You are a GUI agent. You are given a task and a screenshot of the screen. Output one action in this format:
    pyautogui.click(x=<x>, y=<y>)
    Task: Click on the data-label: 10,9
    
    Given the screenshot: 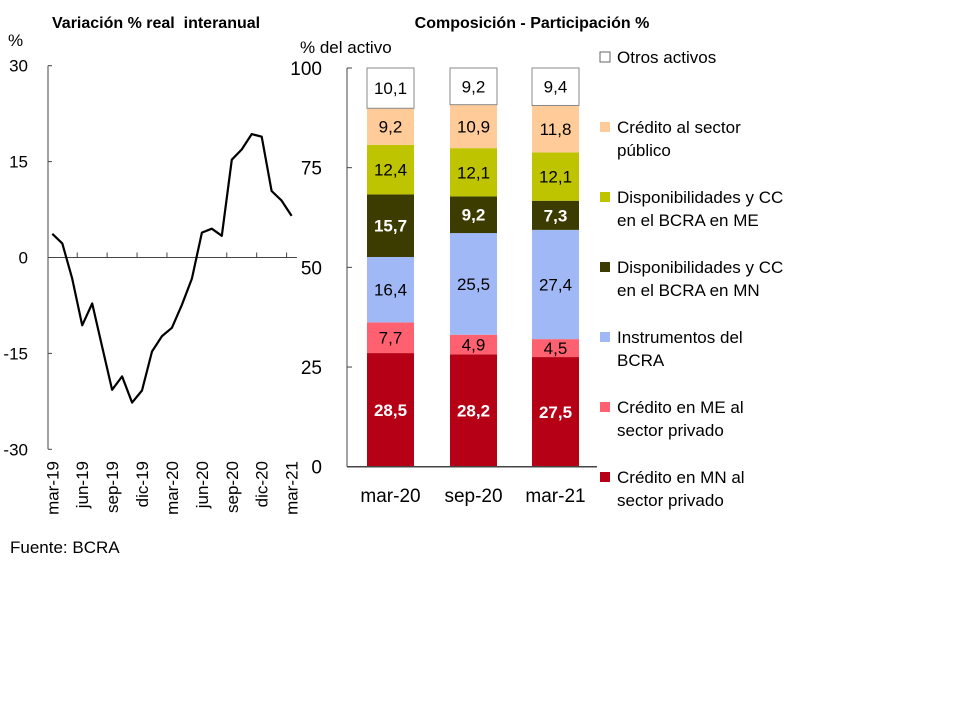 What is the action you would take?
    pyautogui.click(x=473, y=126)
    